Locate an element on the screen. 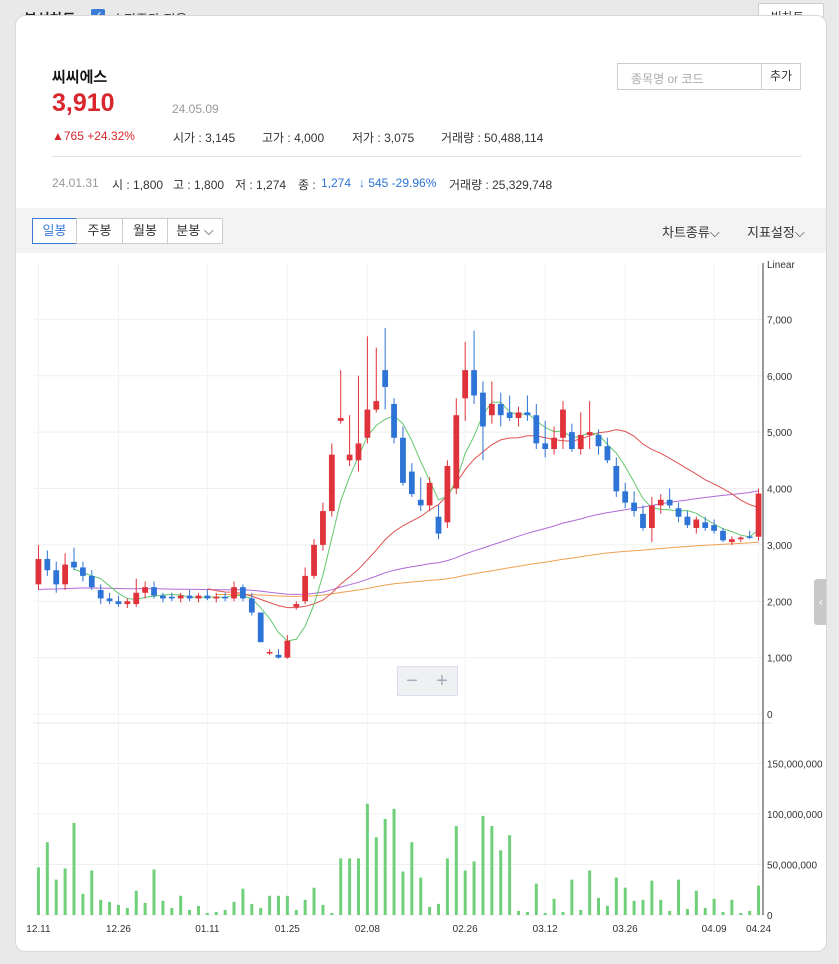 This screenshot has width=839, height=964. add-stock-button: 추가 is located at coordinates (781, 76).